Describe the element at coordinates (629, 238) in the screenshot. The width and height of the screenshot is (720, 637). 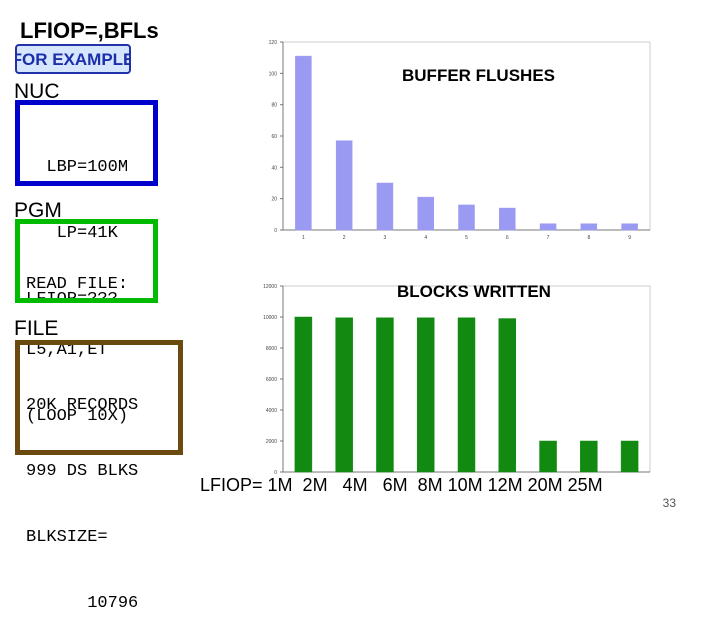
I see `x-tick-label: 9` at that location.